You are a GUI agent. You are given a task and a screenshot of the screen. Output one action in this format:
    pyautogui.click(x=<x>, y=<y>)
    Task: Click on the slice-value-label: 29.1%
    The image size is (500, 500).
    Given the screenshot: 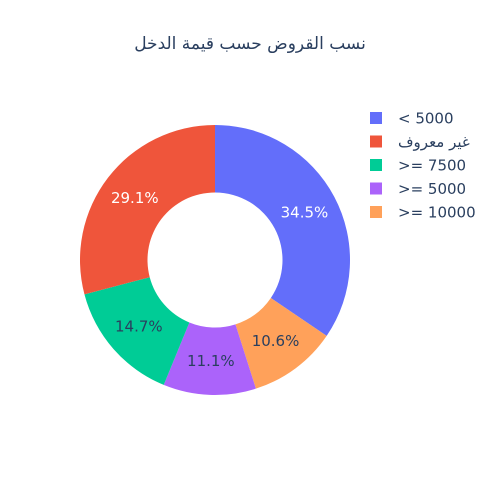 What is the action you would take?
    pyautogui.click(x=135, y=198)
    